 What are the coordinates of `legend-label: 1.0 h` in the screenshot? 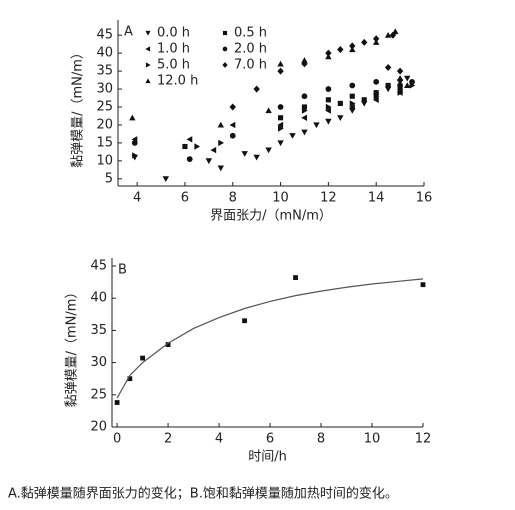 It's located at (173, 49).